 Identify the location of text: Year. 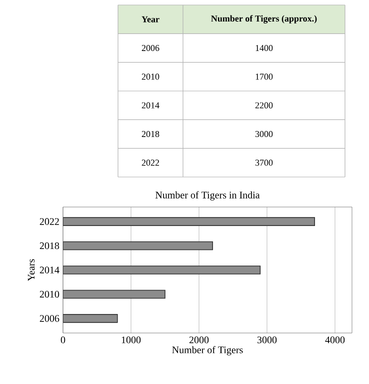
(151, 19).